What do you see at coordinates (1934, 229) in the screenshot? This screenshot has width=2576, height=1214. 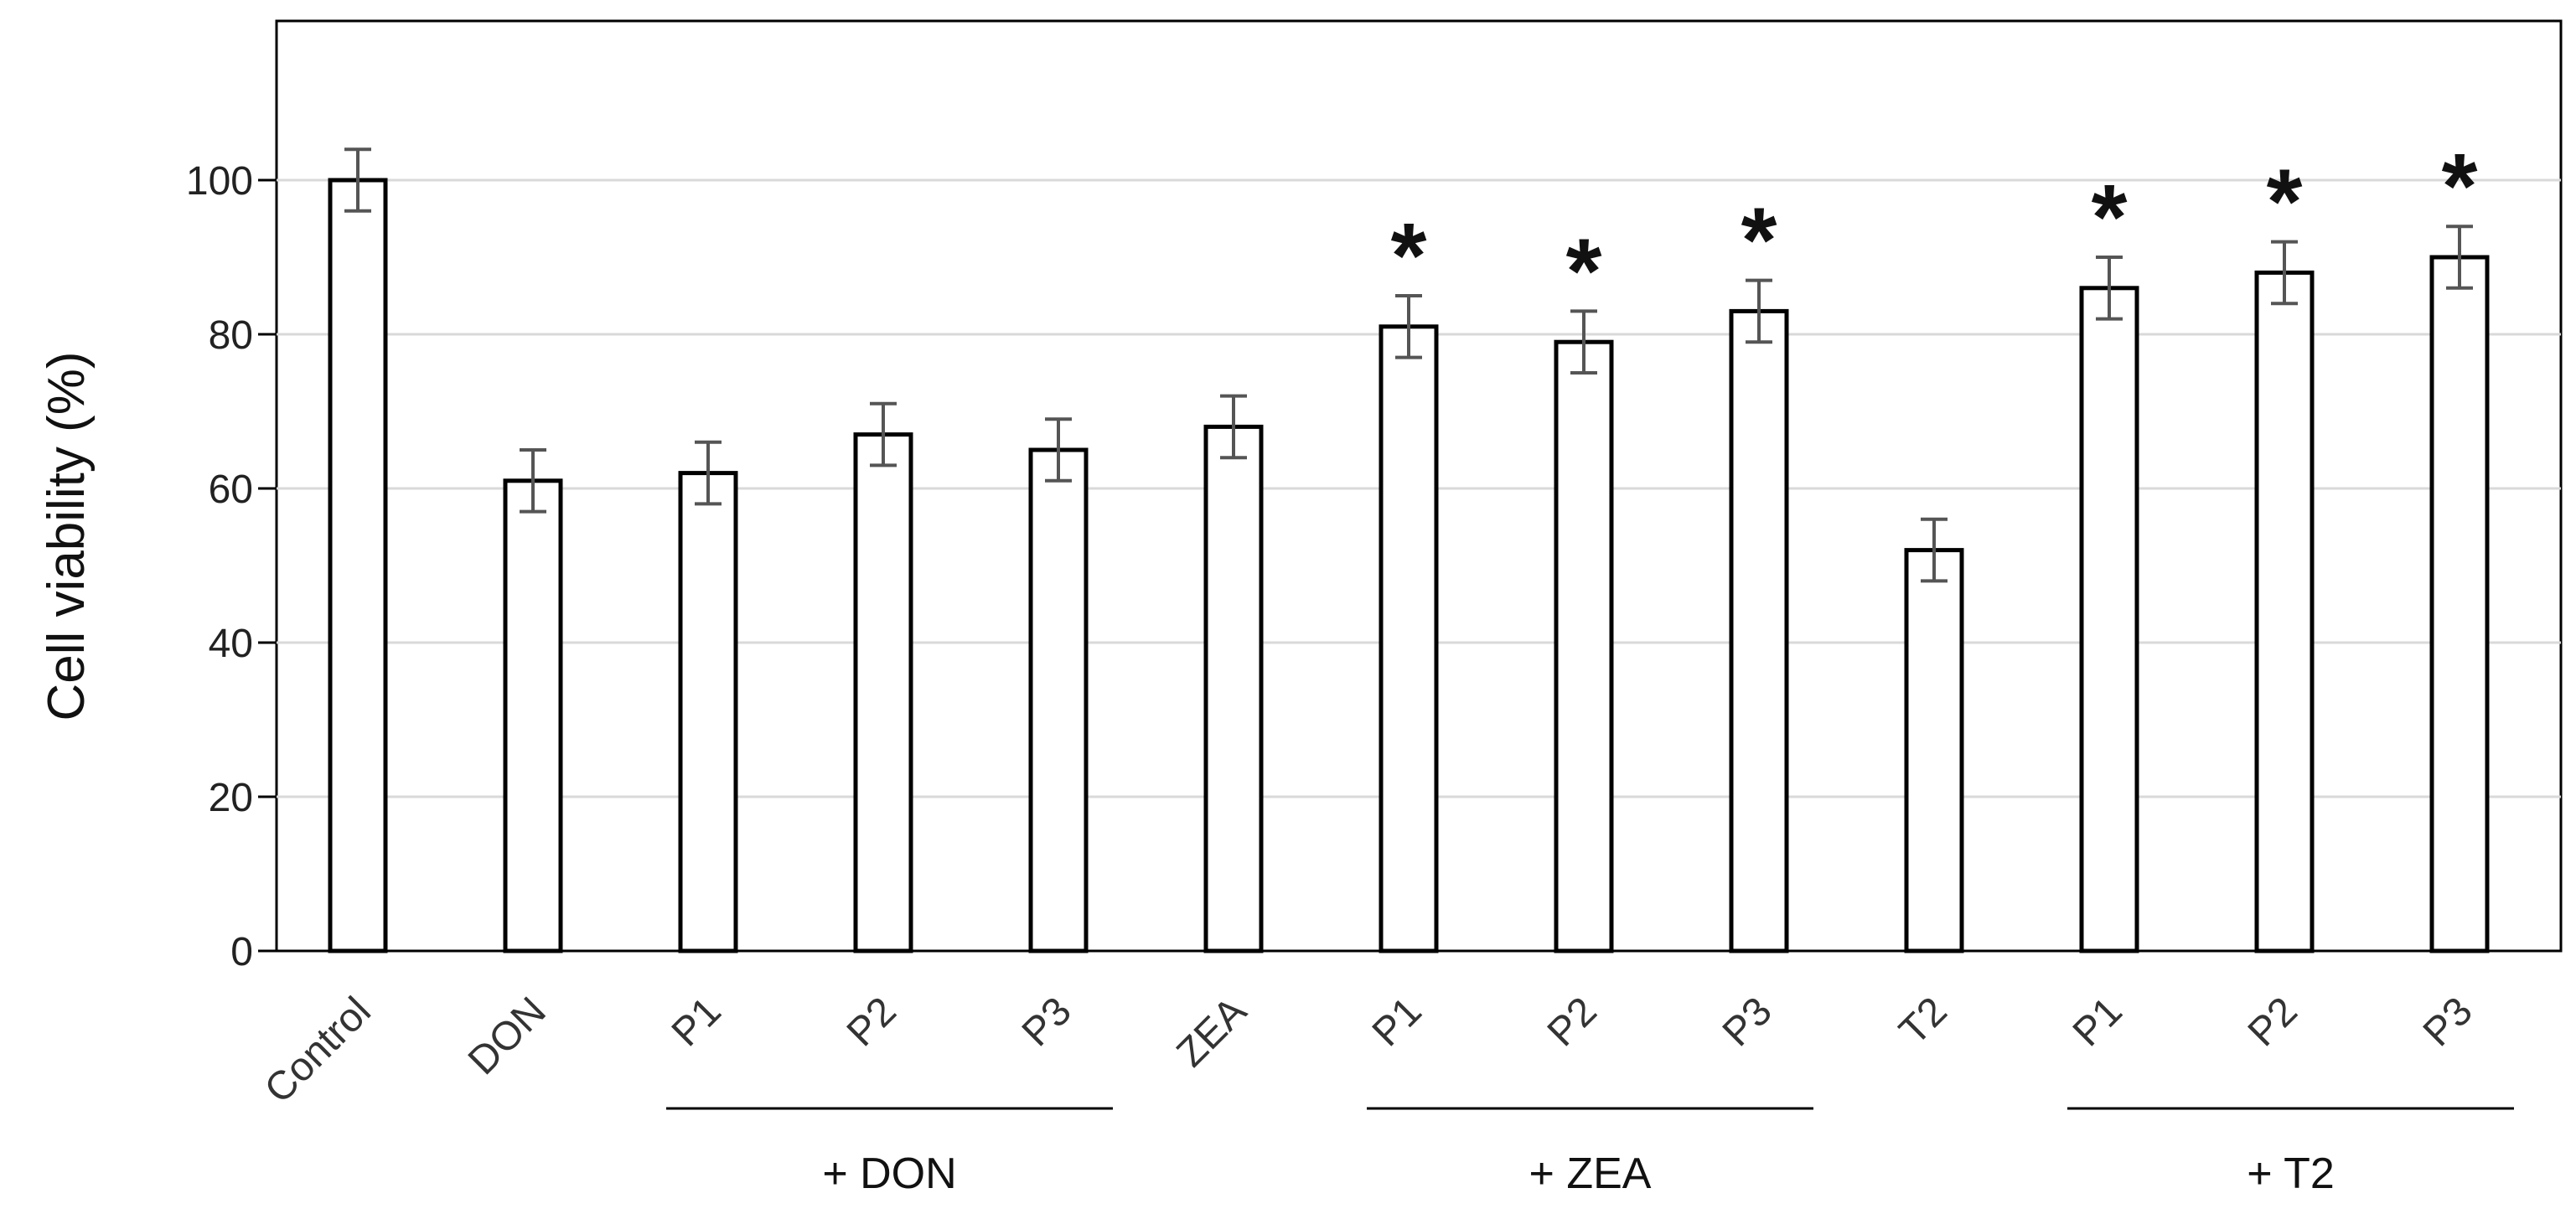 I see `significance-markers: * * * * * *` at bounding box center [1934, 229].